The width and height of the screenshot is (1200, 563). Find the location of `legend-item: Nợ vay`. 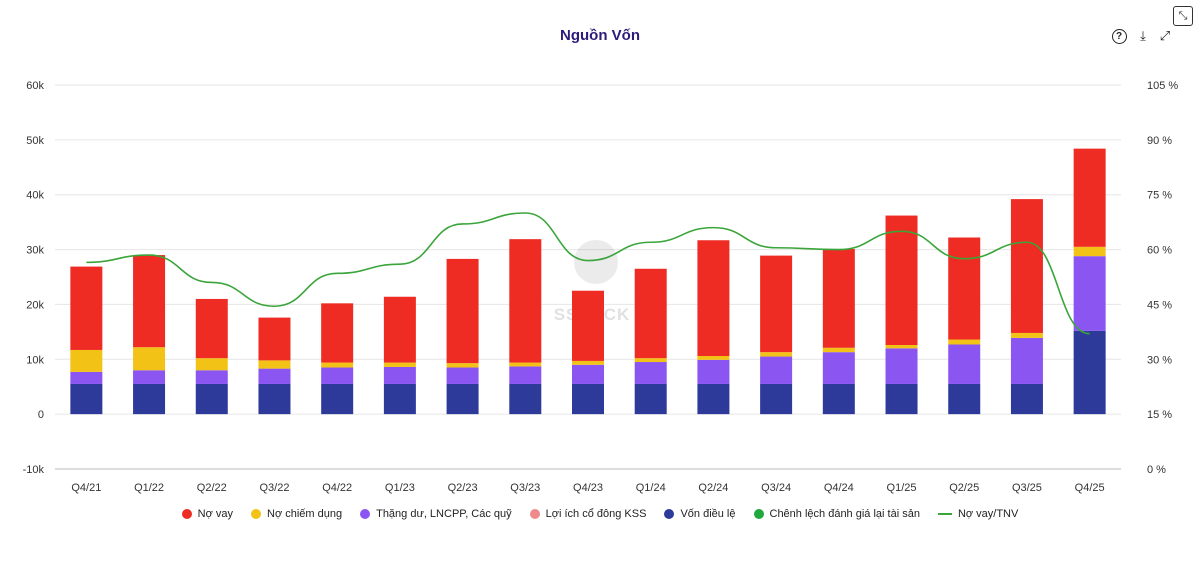

legend-item: Nợ vay is located at coordinates (207, 514).